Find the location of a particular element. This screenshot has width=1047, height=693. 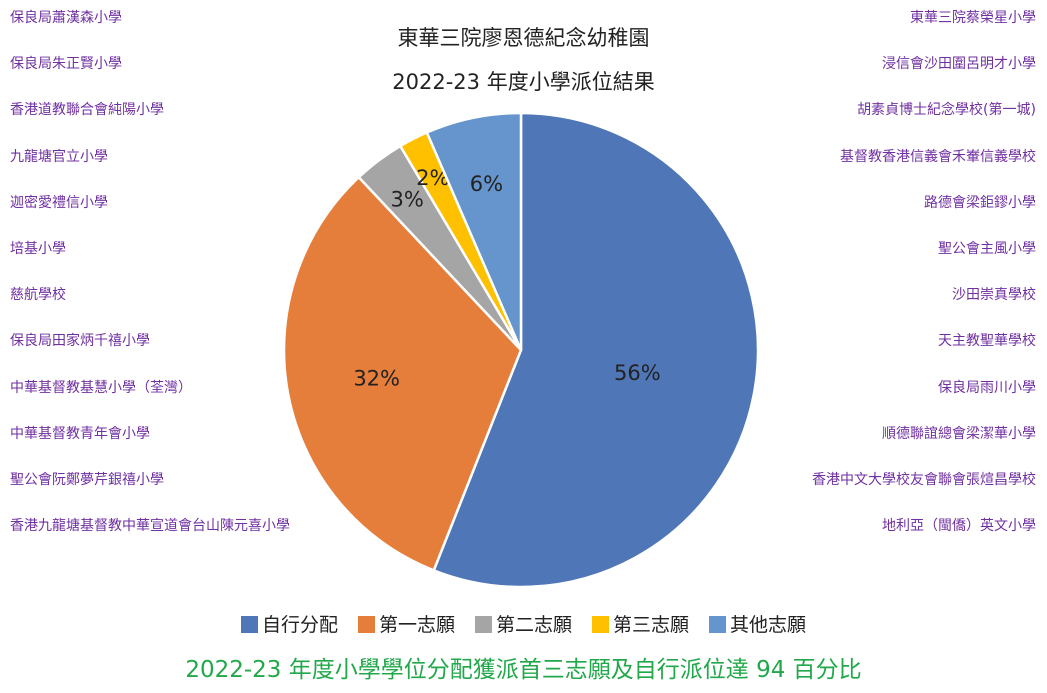

school-name: 沙田崇真學校 is located at coordinates (994, 295).